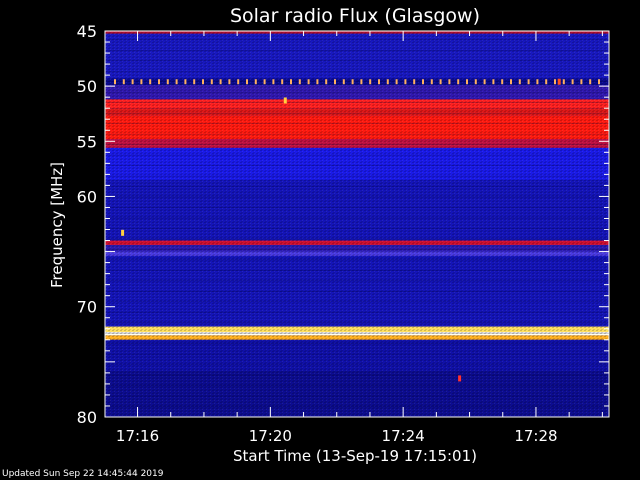 Image resolution: width=640 pixels, height=480 pixels. I want to click on updated-timestamp: Updated Sun Sep 22 14:45:44 2019, so click(83, 474).